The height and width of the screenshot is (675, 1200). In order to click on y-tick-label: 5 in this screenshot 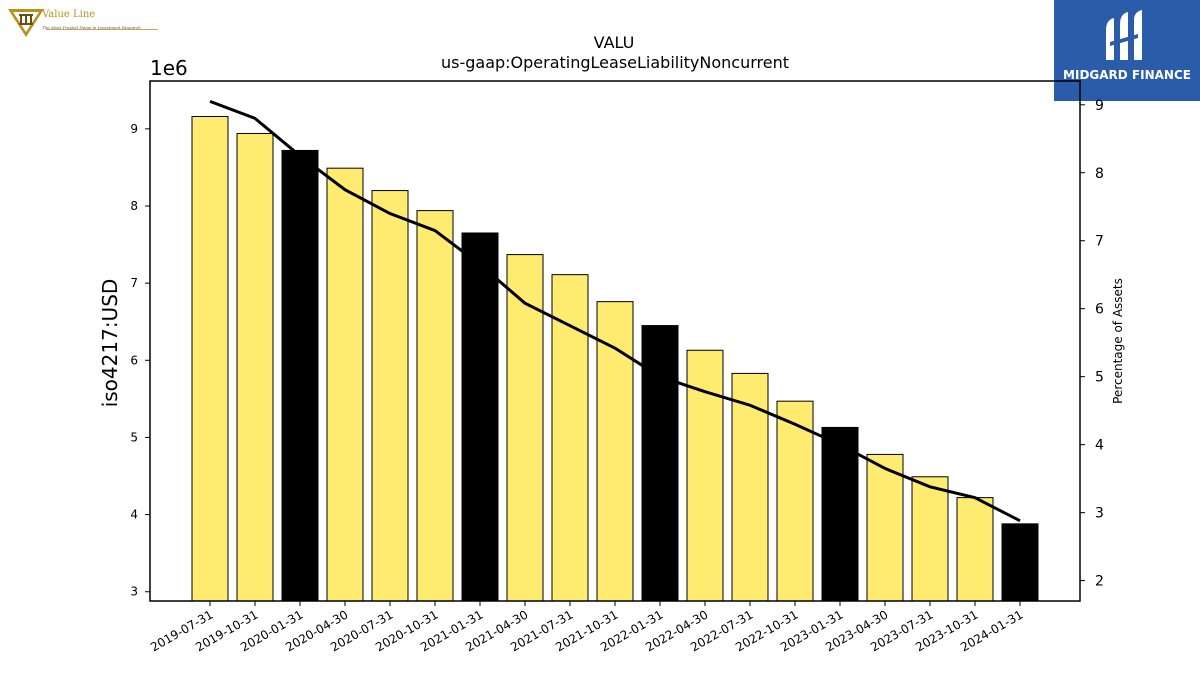, I will do `click(134, 437)`.